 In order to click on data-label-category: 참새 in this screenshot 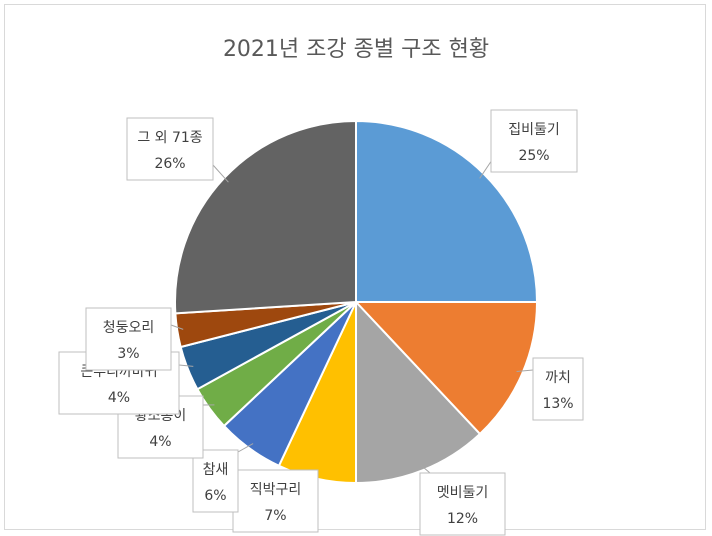, I will do `click(216, 470)`.